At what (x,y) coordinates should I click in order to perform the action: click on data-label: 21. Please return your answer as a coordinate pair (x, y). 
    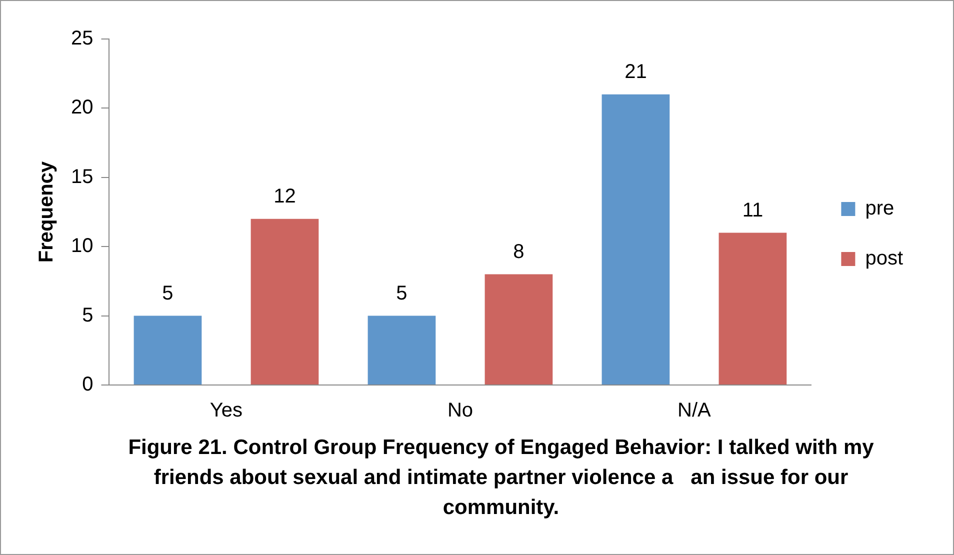
    Looking at the image, I should click on (635, 71).